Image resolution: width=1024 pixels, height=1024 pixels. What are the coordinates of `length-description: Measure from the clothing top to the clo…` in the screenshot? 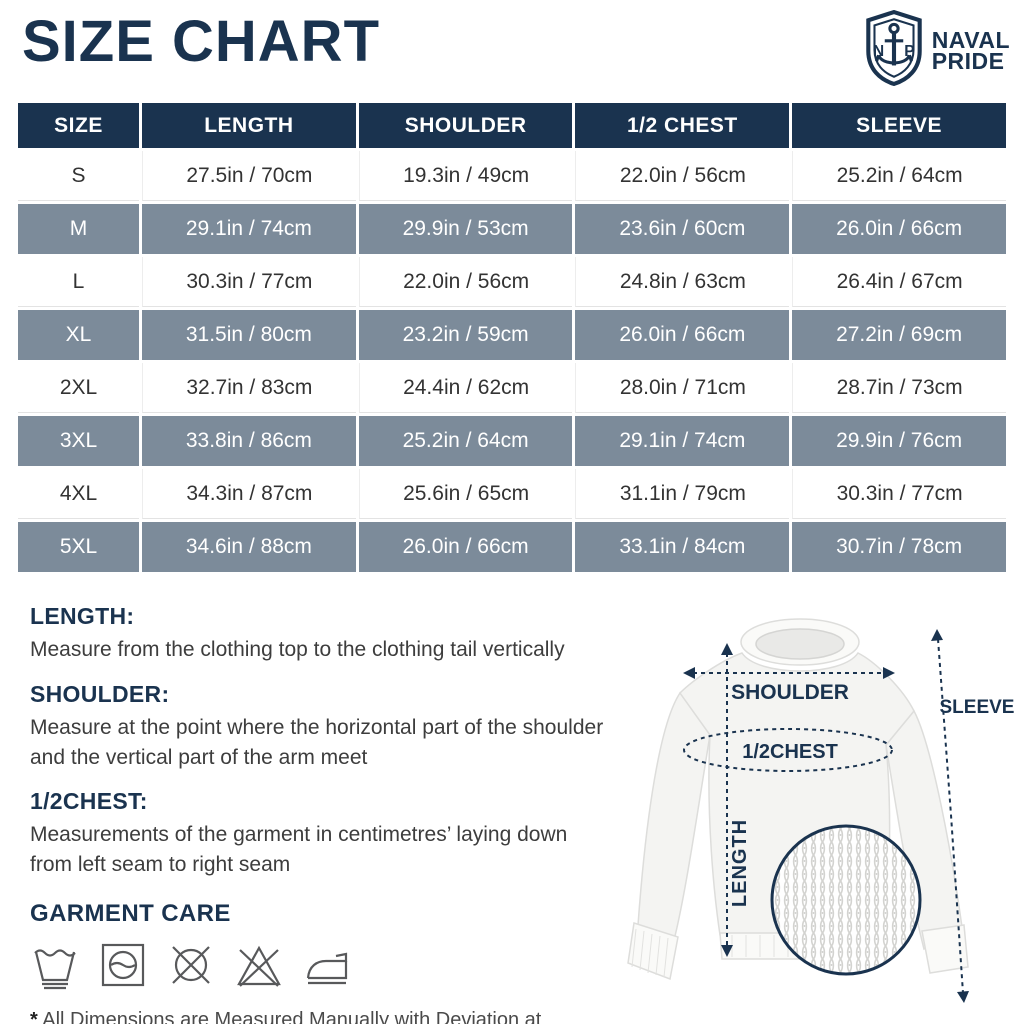 It's located at (297, 649).